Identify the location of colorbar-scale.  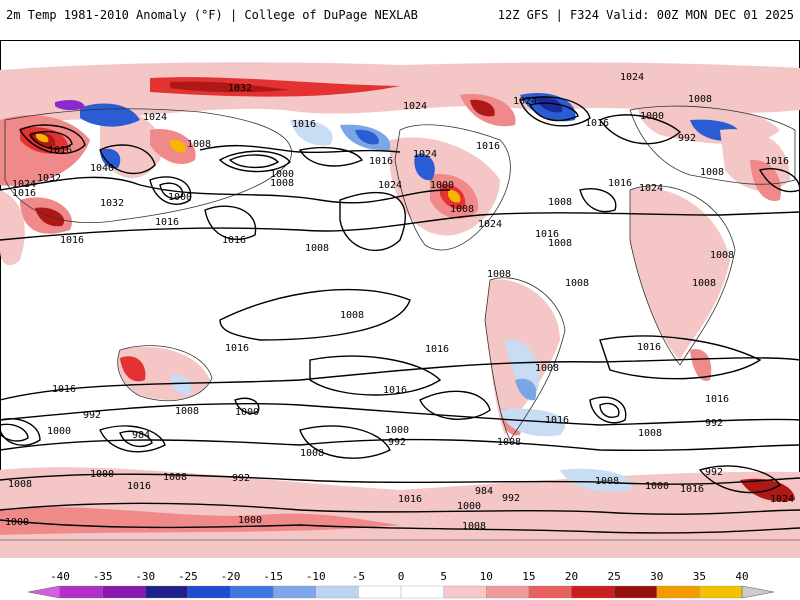
(401, 592).